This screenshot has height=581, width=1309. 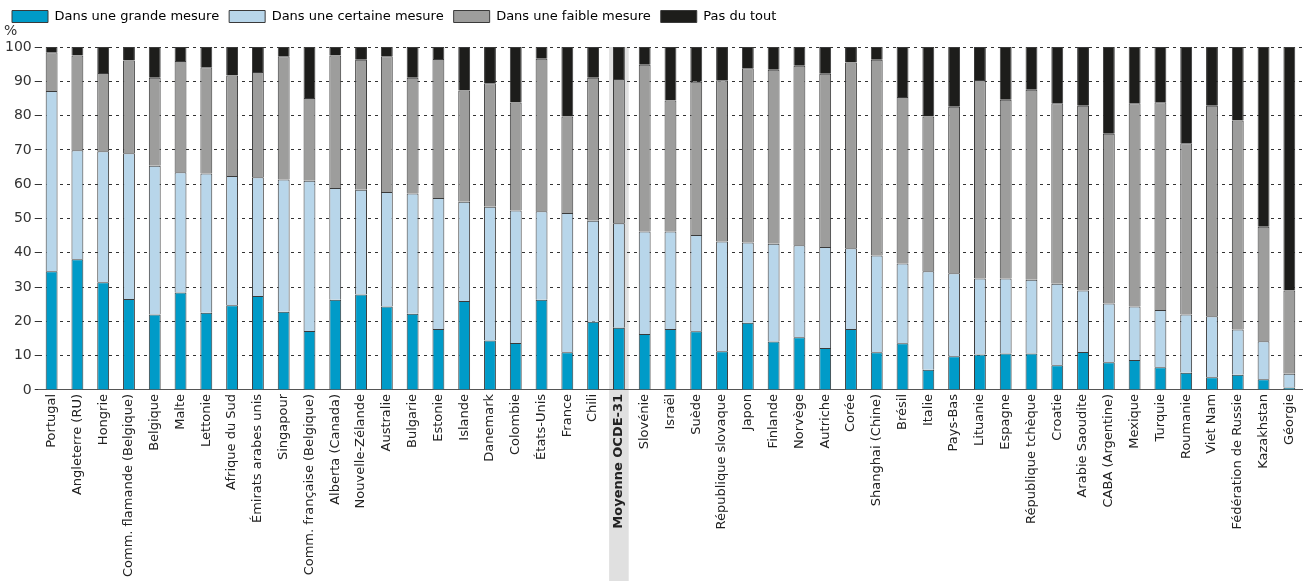 I want to click on x-tick-label: Slovénie, so click(x=644, y=421).